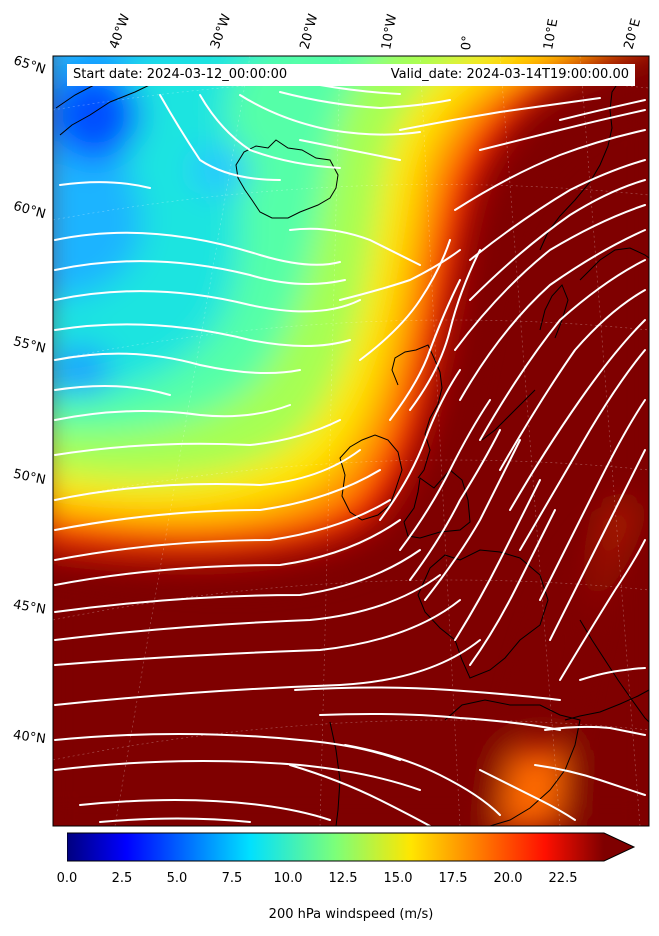  Describe the element at coordinates (453, 878) in the screenshot. I see `cbar-tick-7: 17.5` at that location.